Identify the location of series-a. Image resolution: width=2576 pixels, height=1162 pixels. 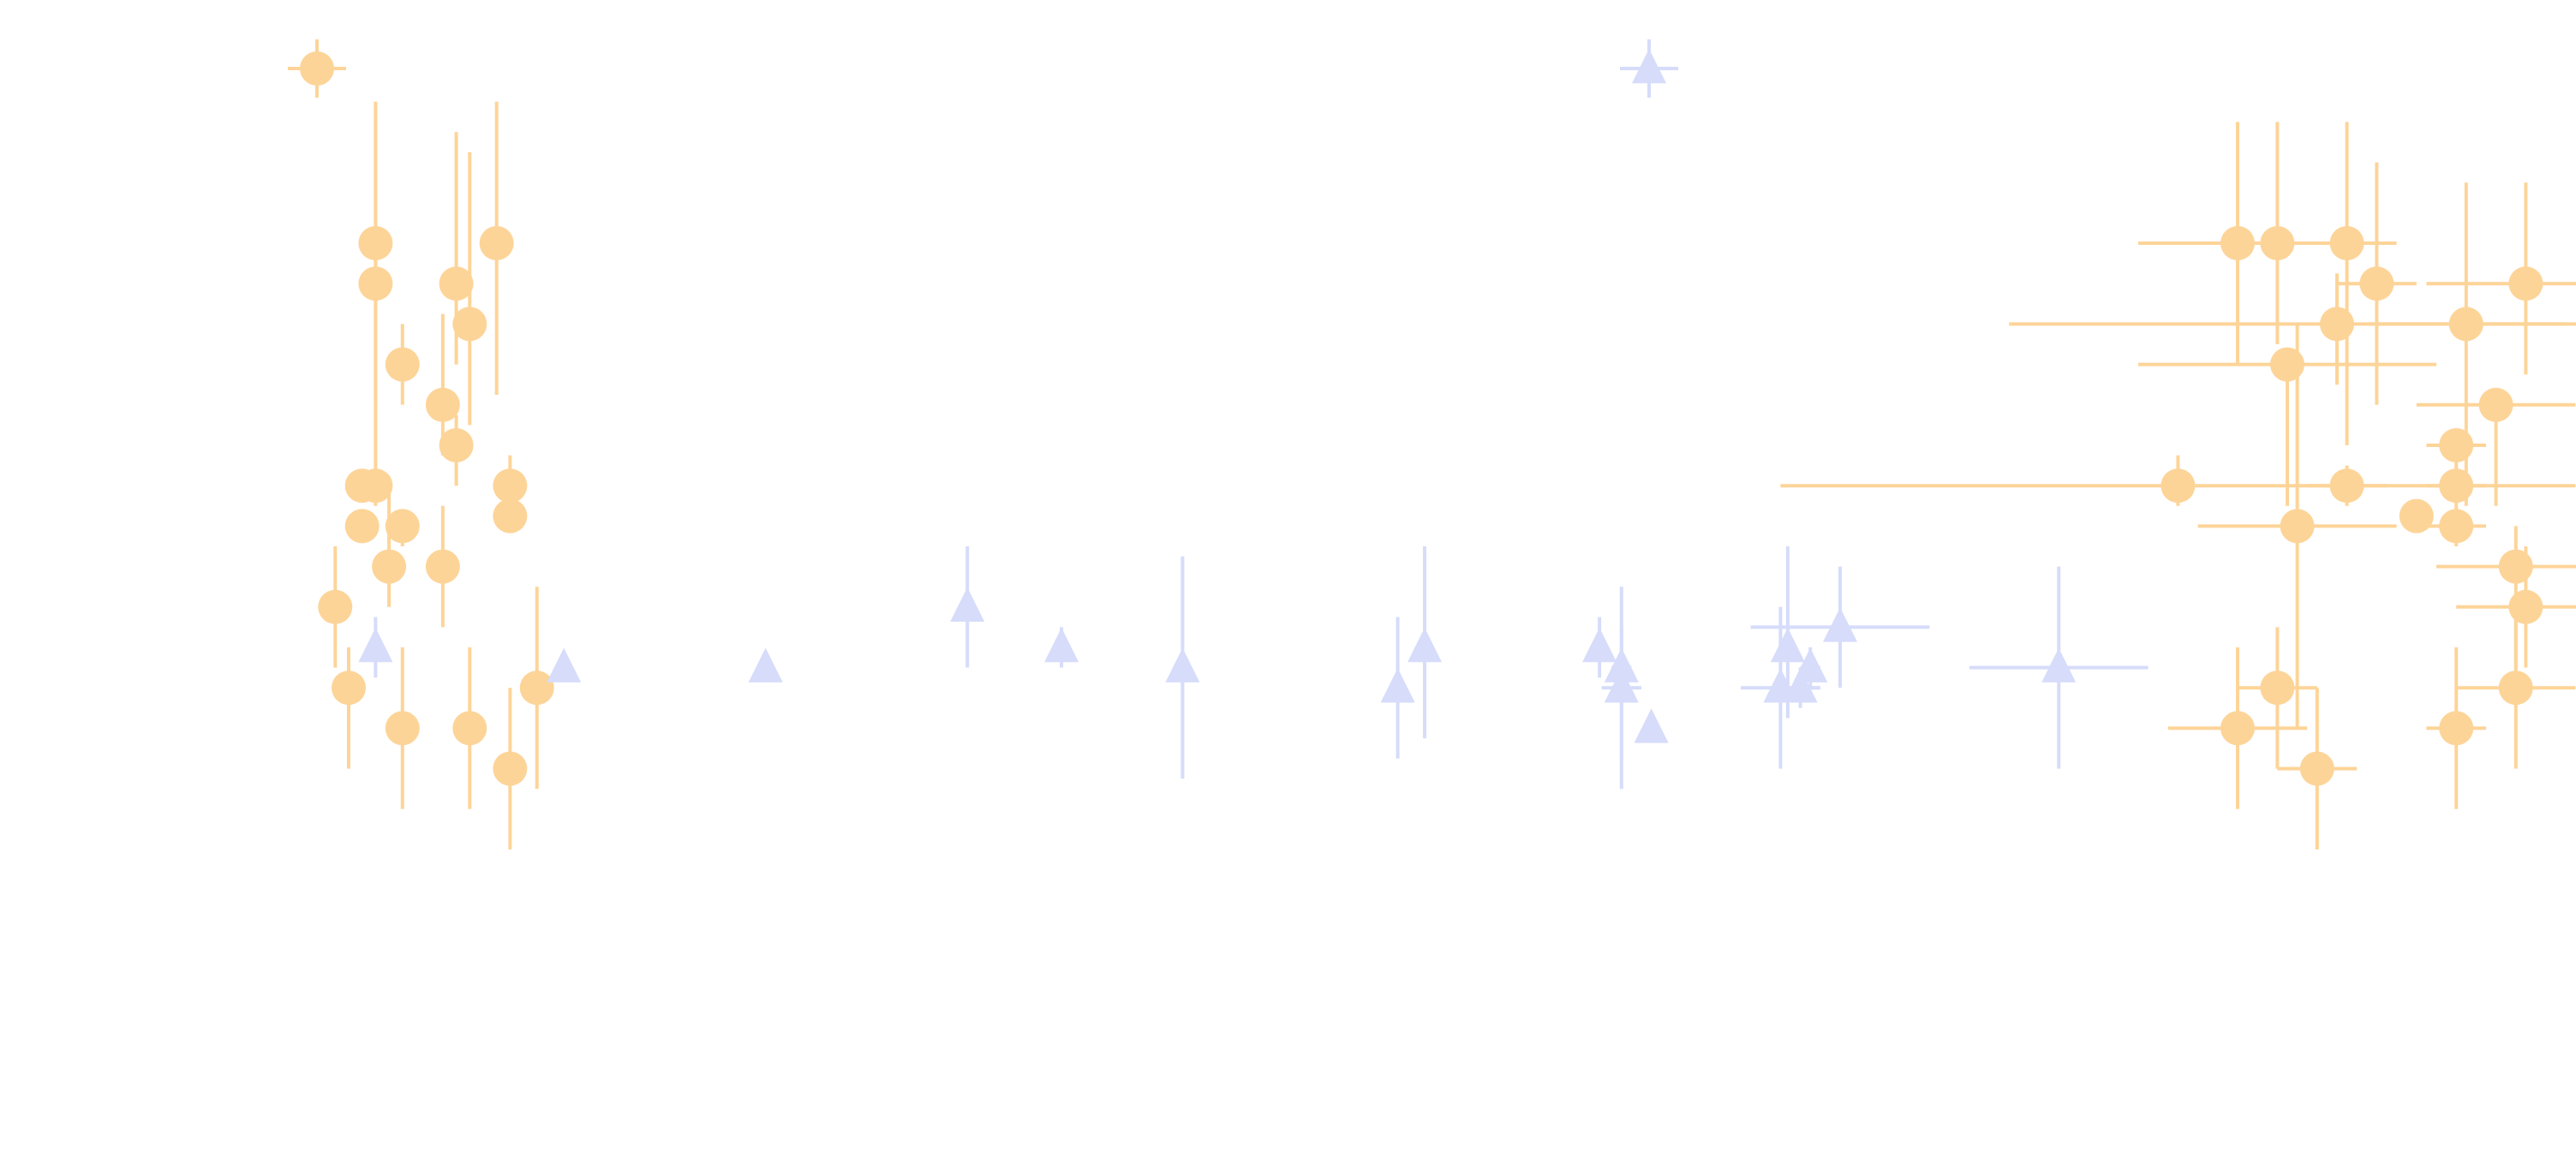
(436, 475).